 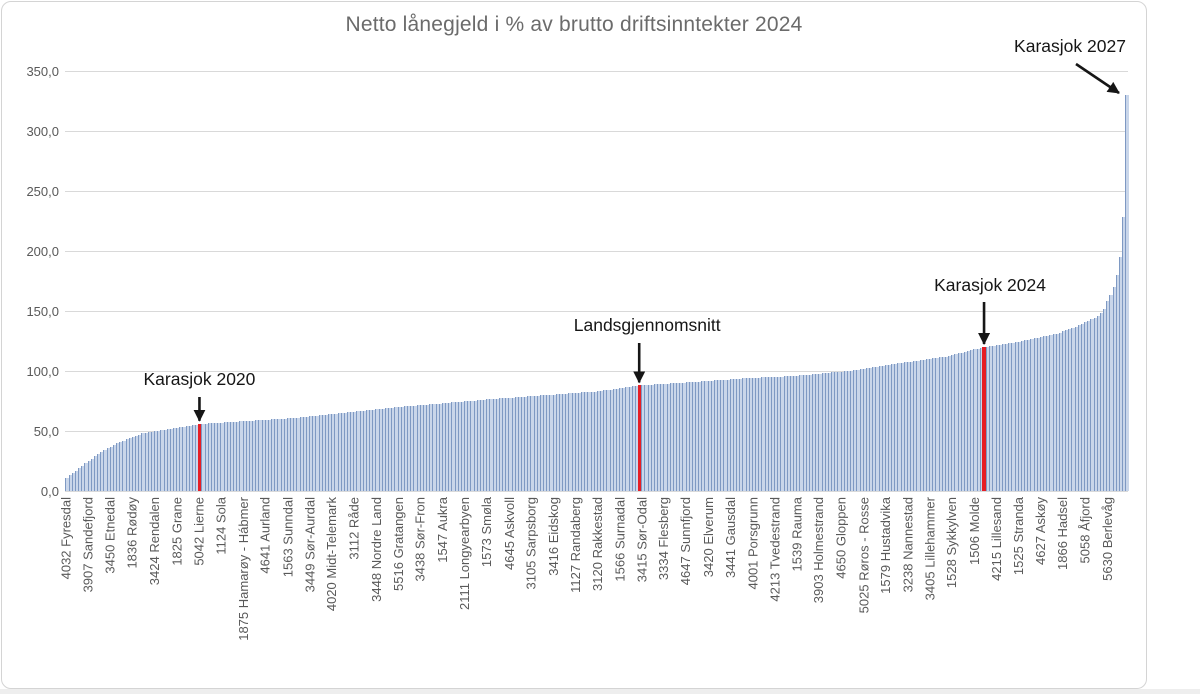 I want to click on y-axis-label: 0,0, so click(x=49, y=491).